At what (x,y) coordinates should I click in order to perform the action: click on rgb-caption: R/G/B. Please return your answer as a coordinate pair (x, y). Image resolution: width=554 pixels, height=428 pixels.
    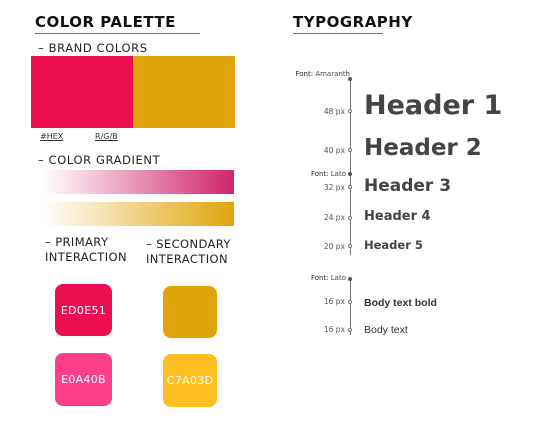
    Looking at the image, I should click on (106, 136).